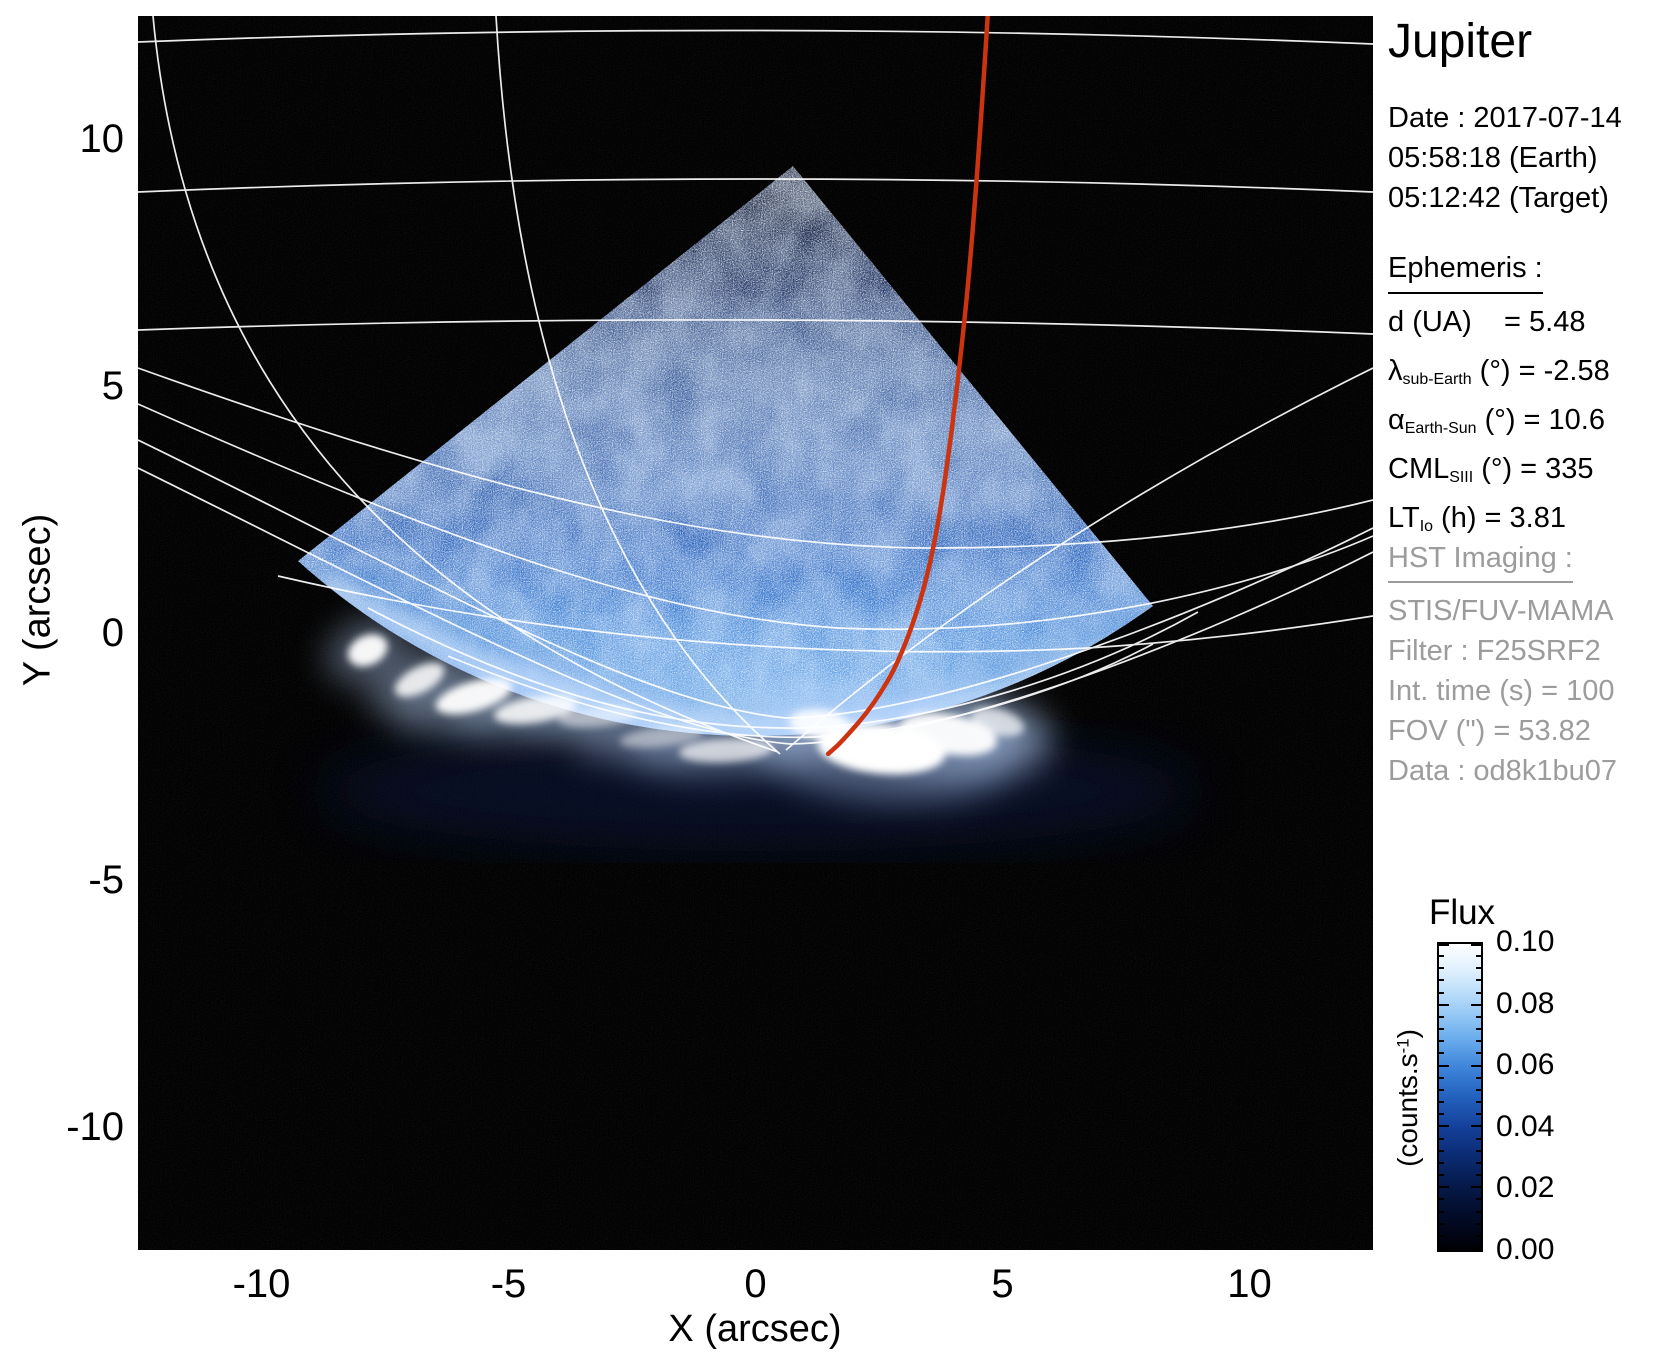 The height and width of the screenshot is (1367, 1677). What do you see at coordinates (1525, 941) in the screenshot?
I see `colorbar-tick-label: 0.10` at bounding box center [1525, 941].